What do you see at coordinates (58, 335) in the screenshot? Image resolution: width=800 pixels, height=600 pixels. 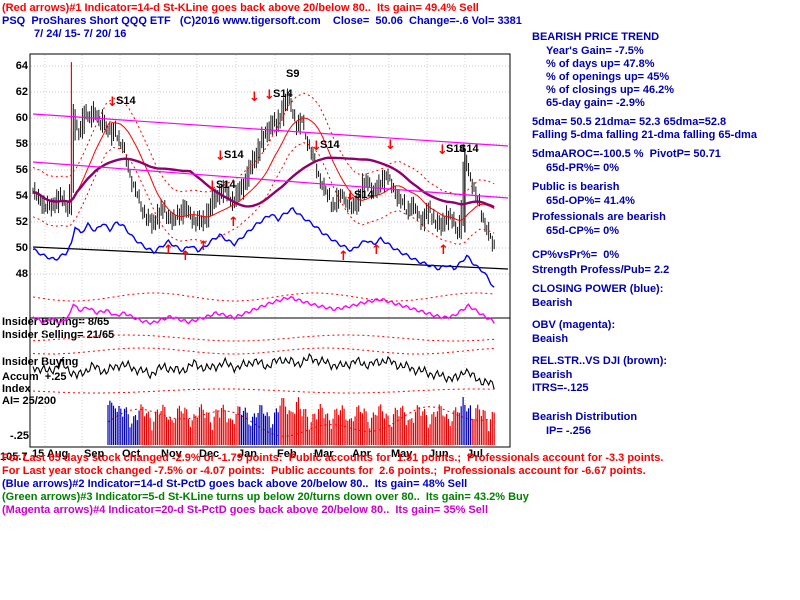 I see `insider-selling-ratio-label: Insider Selling= 21/65` at bounding box center [58, 335].